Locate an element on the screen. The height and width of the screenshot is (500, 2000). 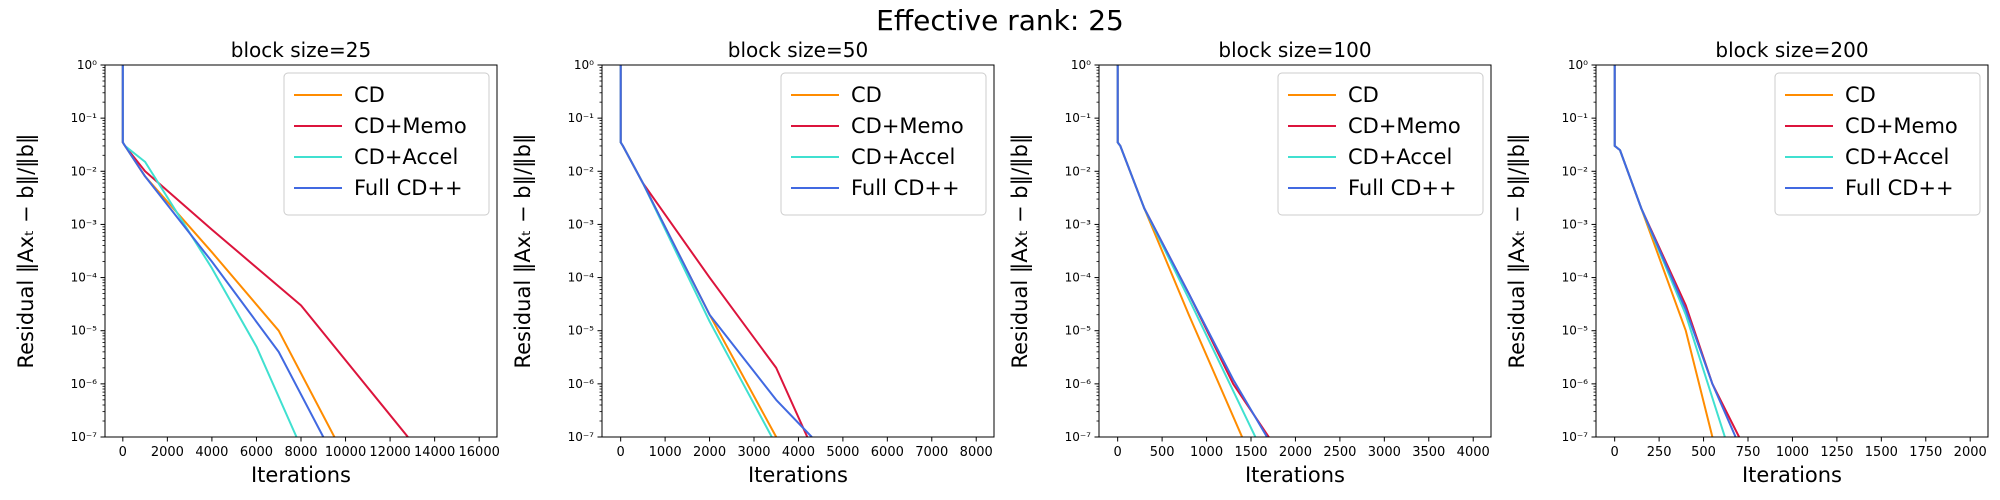
x-tick-label: 6000 is located at coordinates (887, 452).